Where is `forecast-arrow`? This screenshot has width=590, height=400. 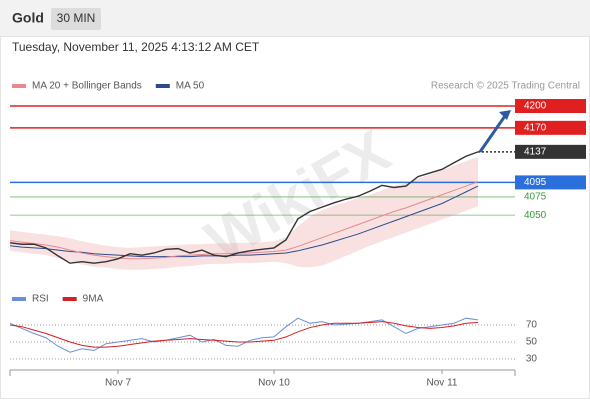
forecast-arrow is located at coordinates (492, 134).